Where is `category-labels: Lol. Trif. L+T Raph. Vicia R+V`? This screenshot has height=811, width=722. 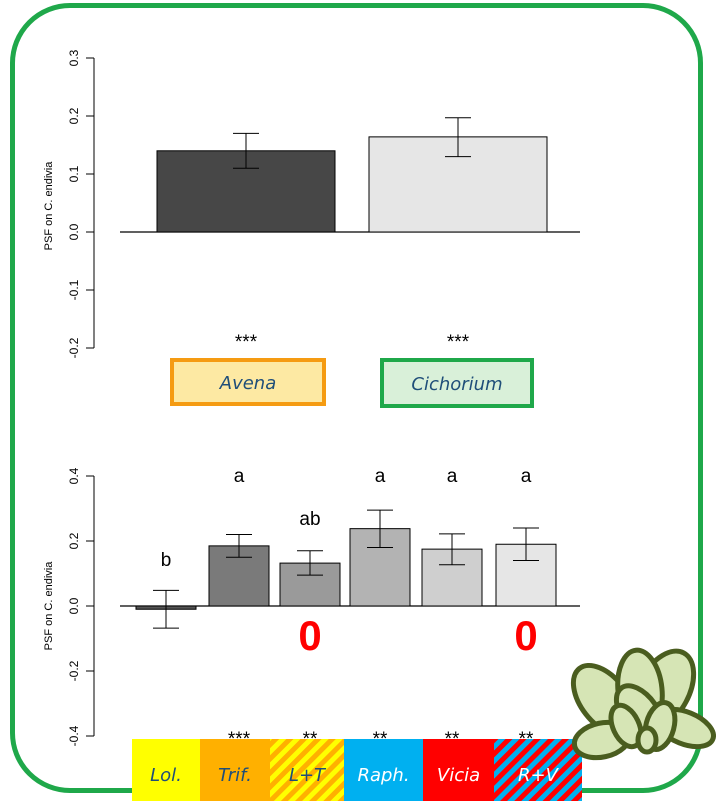 category-labels: Lol. Trif. L+T Raph. Vicia R+V is located at coordinates (357, 770).